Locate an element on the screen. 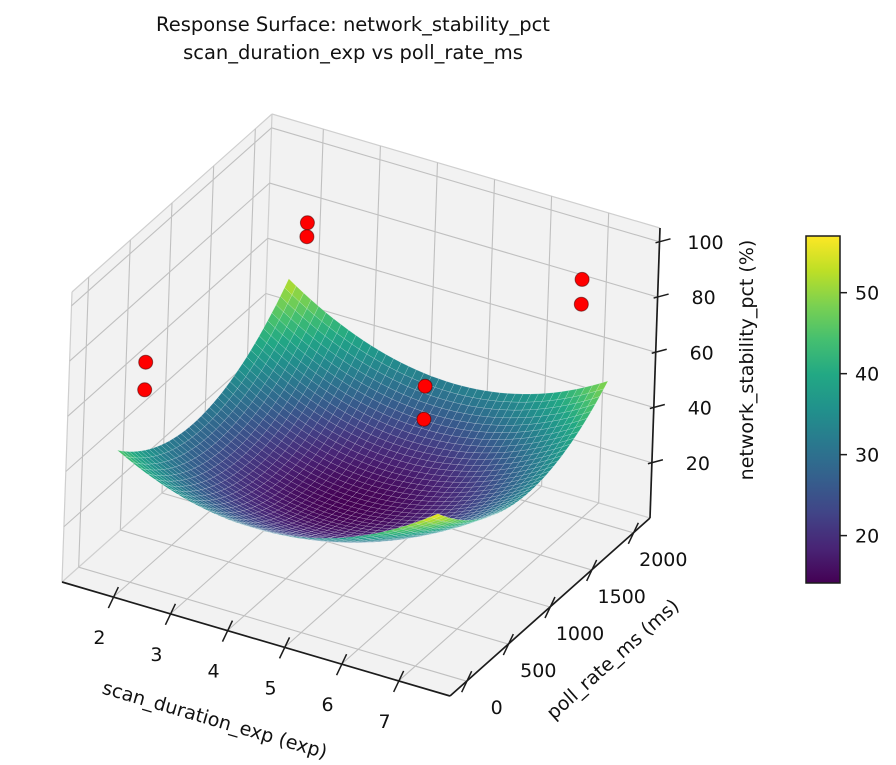  y-tick-label: 1000 is located at coordinates (580, 634).